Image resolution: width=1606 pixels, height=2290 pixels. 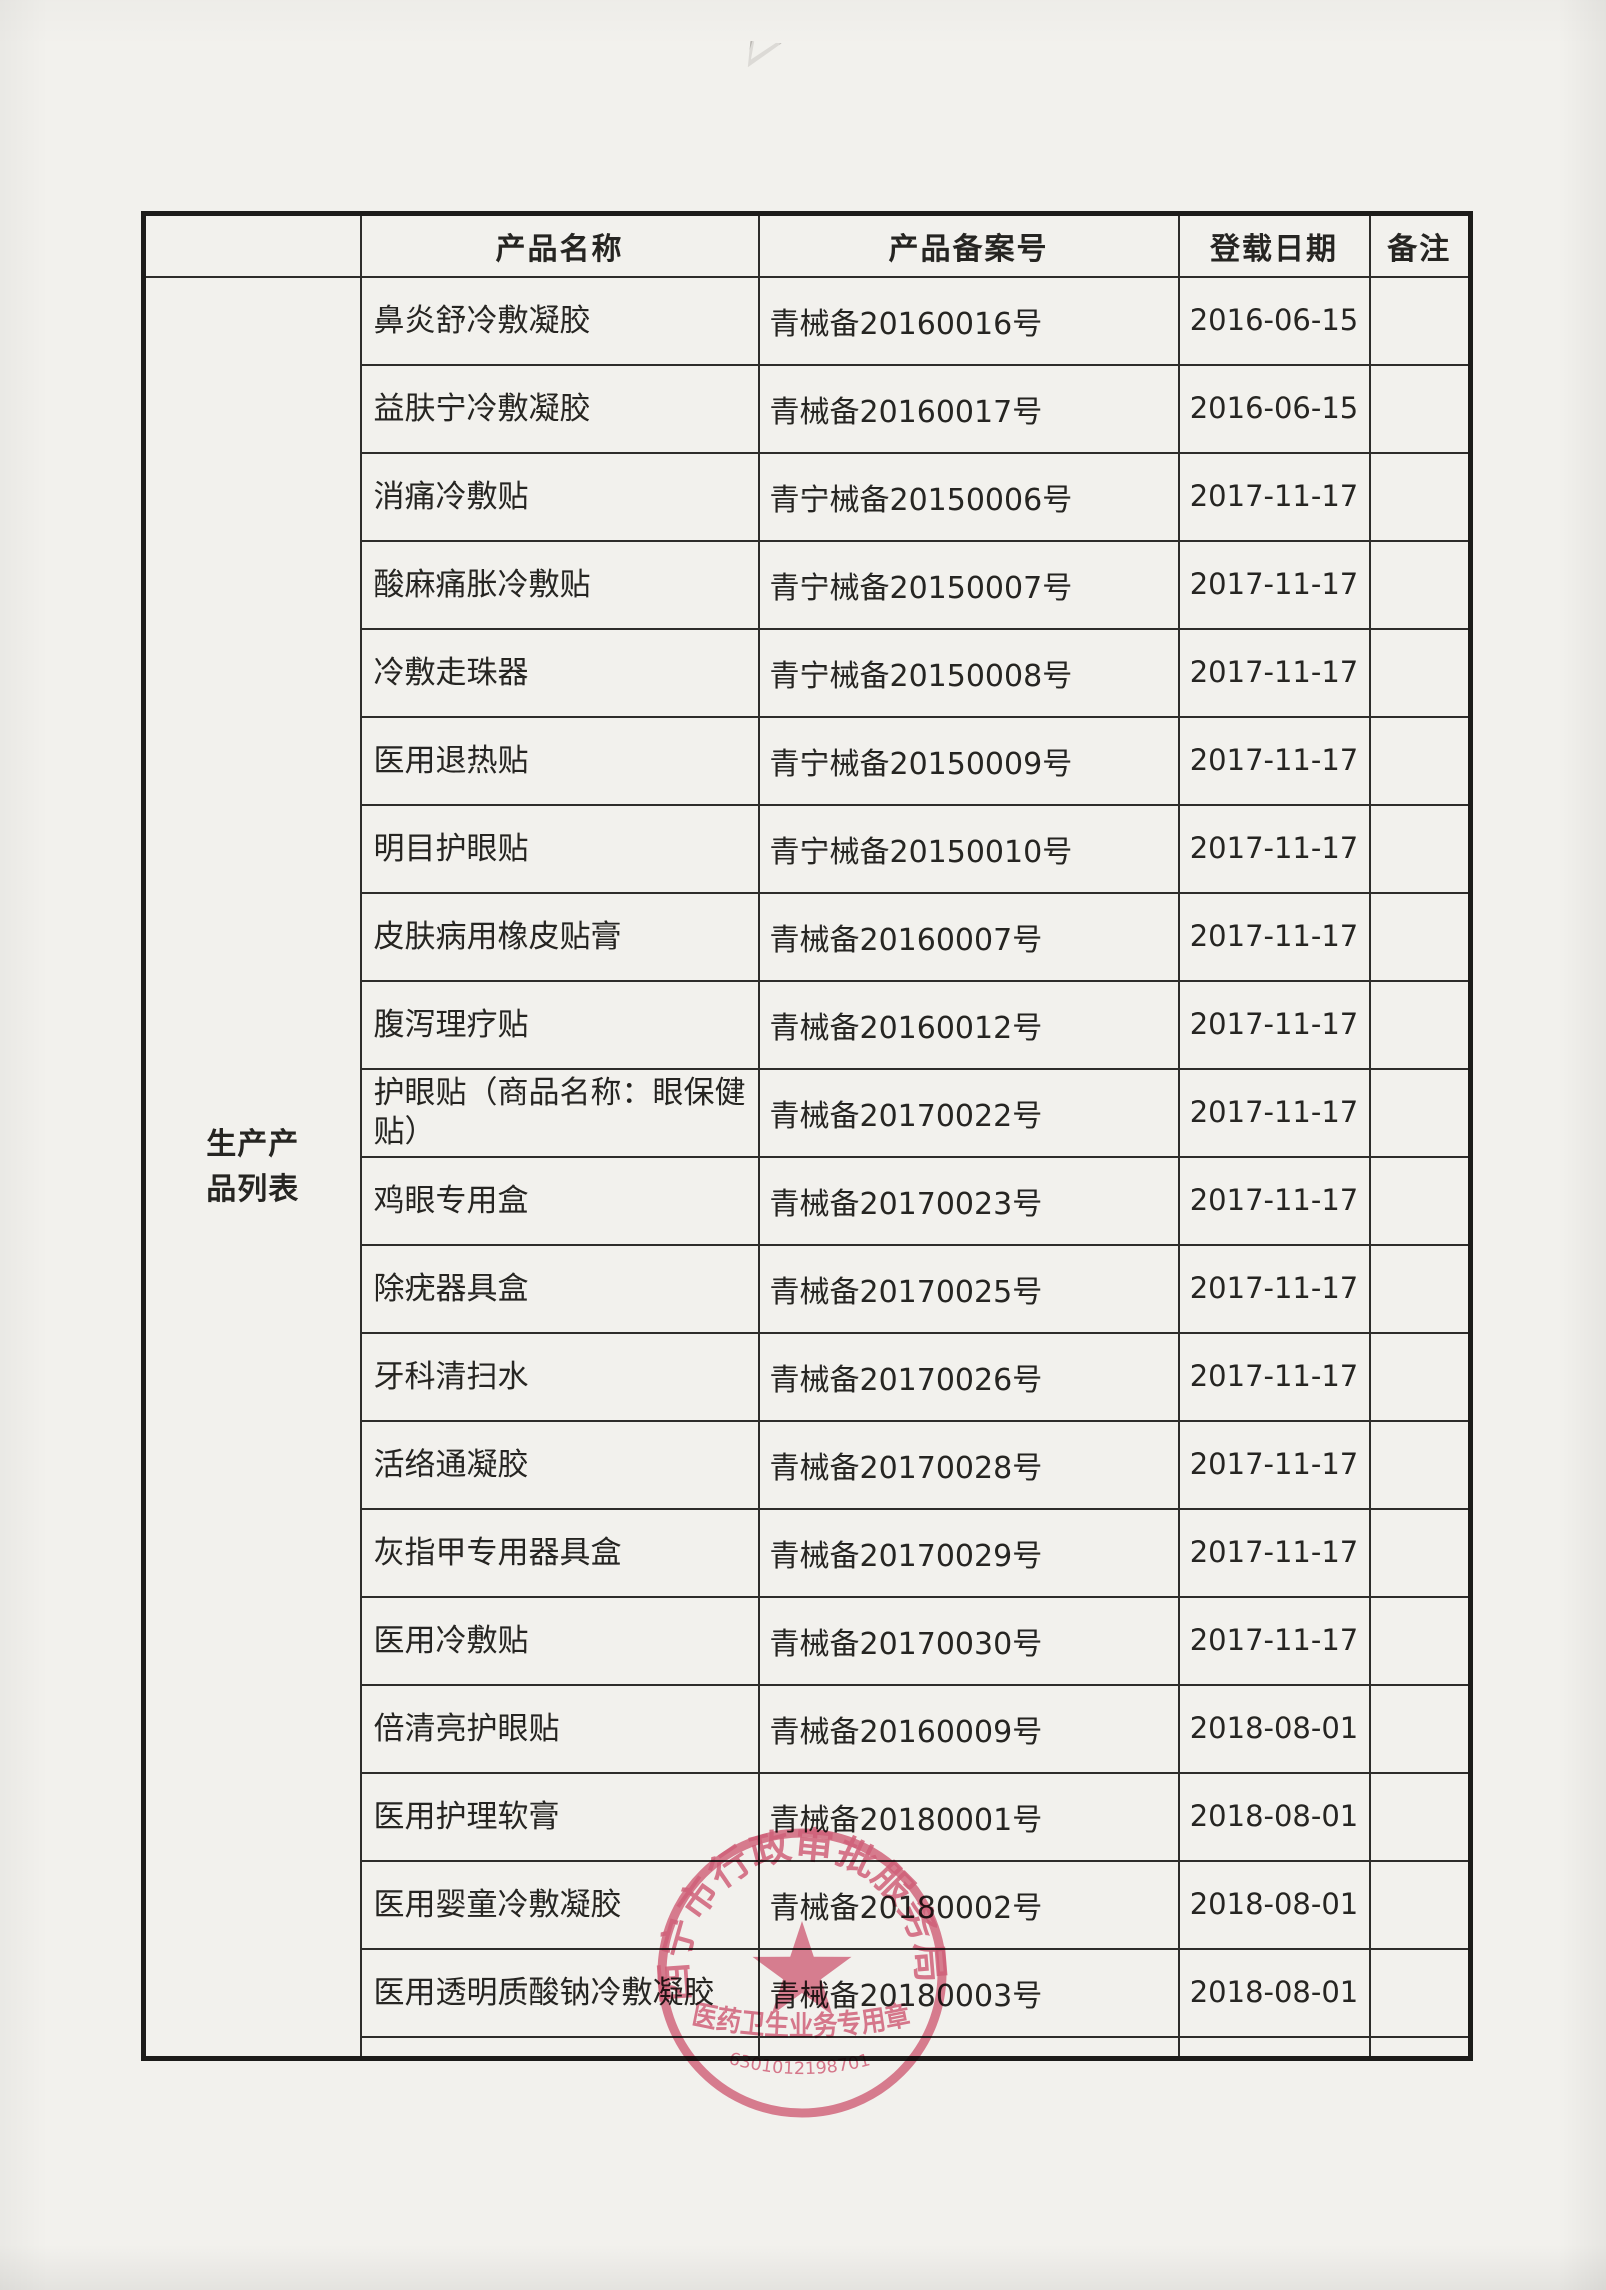 I want to click on table-row: 酸麻痛胀冷敷贴 青宁械备20150007号 2017-11-17, so click(x=808, y=585).